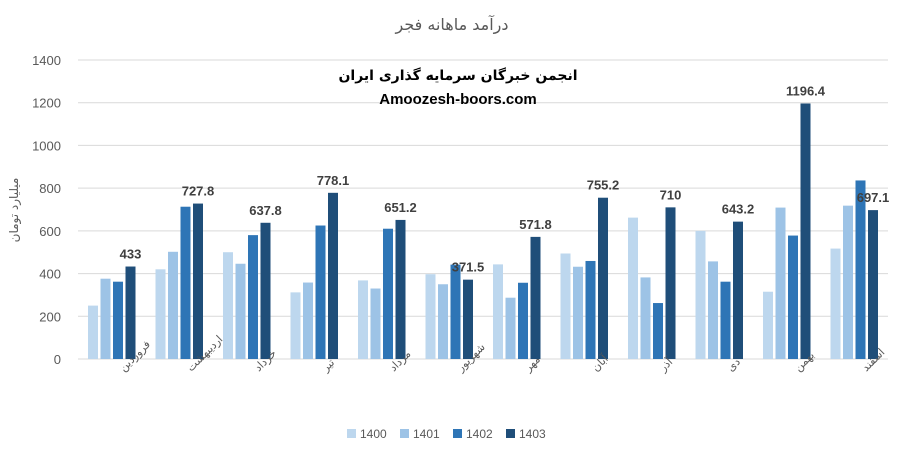 The image size is (905, 457). What do you see at coordinates (400, 207) in the screenshot?
I see `data-label: 651.2` at bounding box center [400, 207].